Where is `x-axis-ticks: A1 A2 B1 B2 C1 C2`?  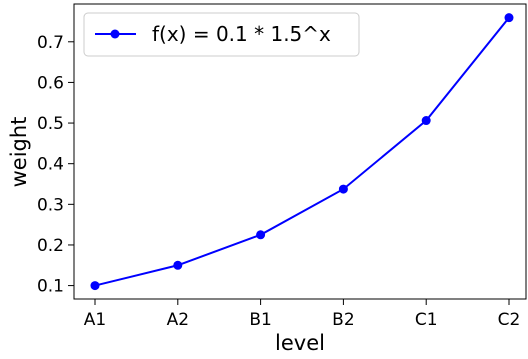
x-axis-ticks: A1 A2 B1 B2 C1 C2 is located at coordinates (302, 314).